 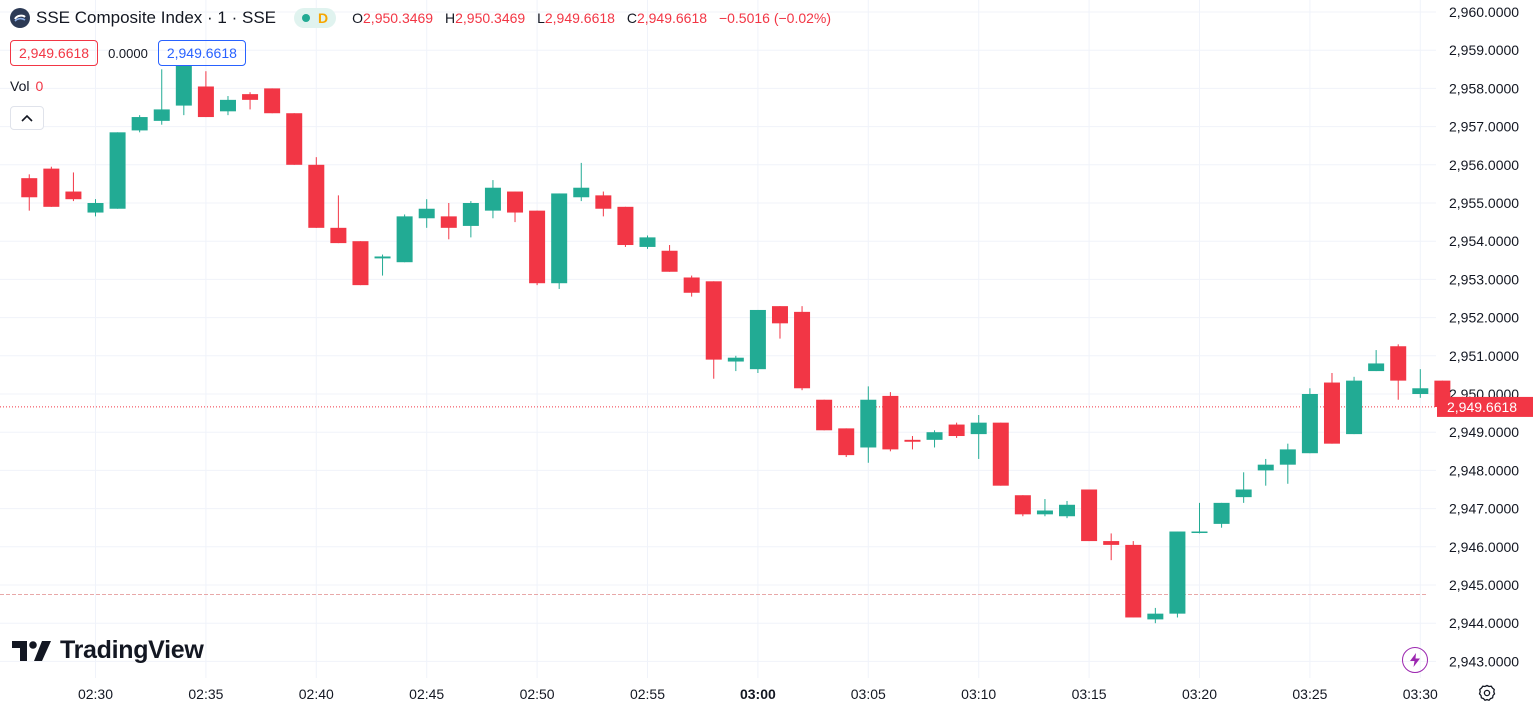 I want to click on time-tick-label: 02:45, so click(x=426, y=694).